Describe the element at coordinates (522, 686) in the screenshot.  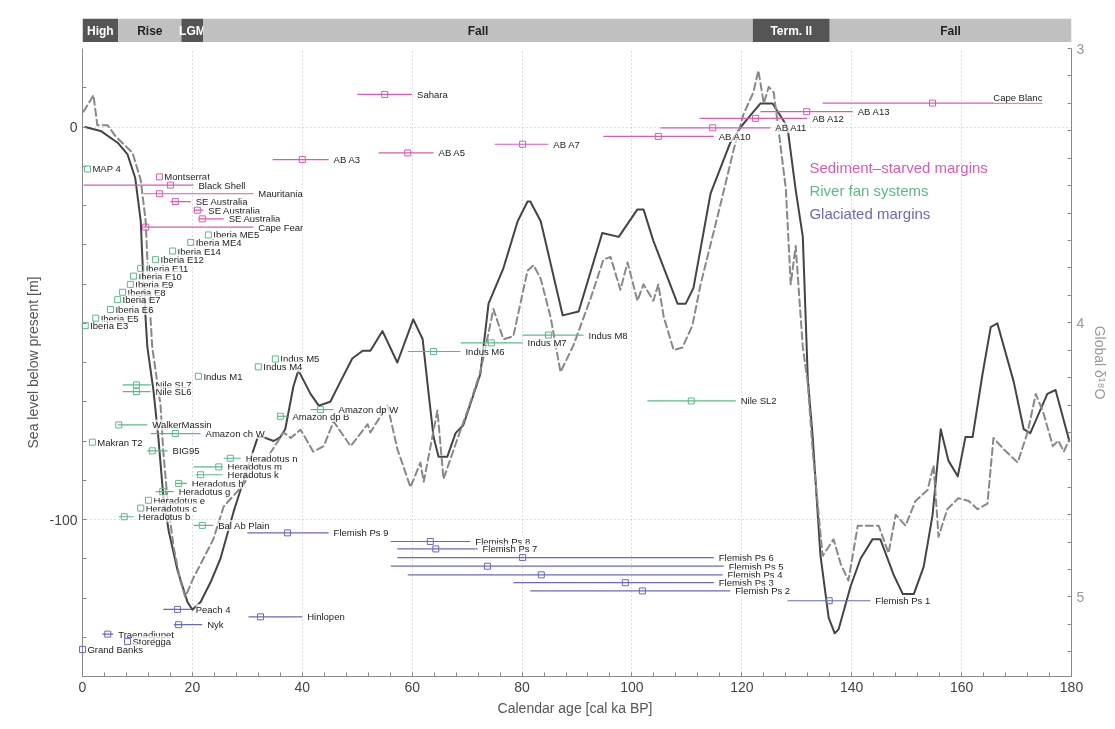
I see `x-tick-label: 80` at that location.